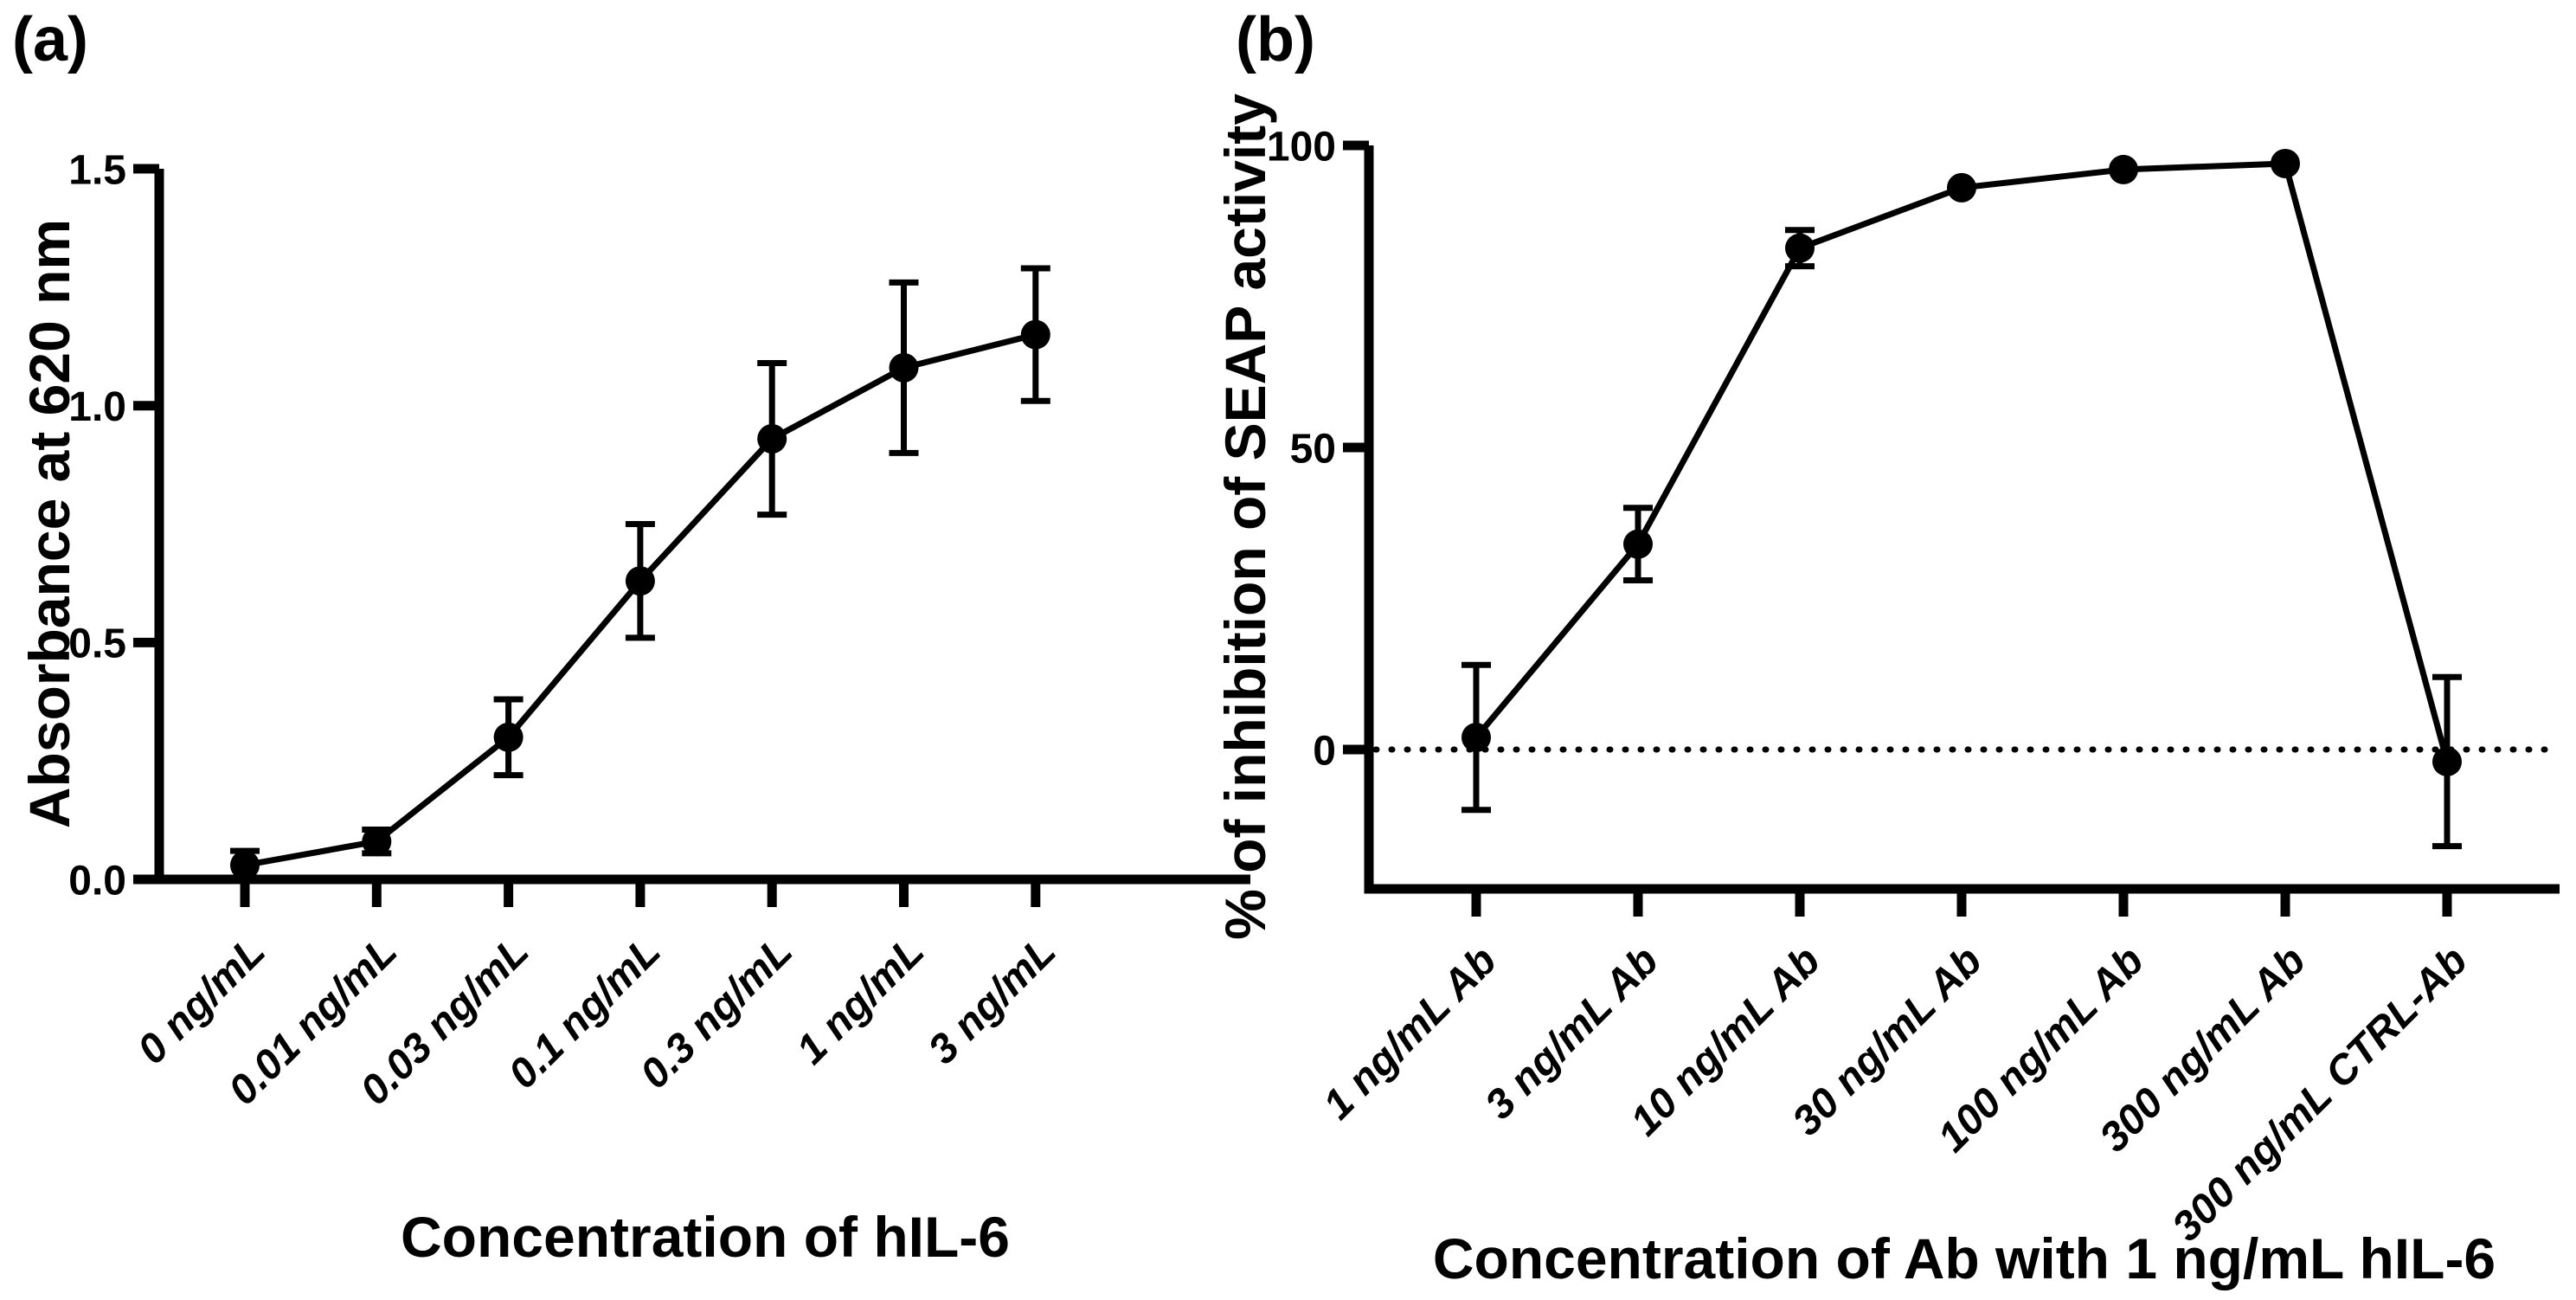 The height and width of the screenshot is (1300, 2576). What do you see at coordinates (706, 1237) in the screenshot?
I see `panel-a-x-axis-title: Concentration of hIL-6` at bounding box center [706, 1237].